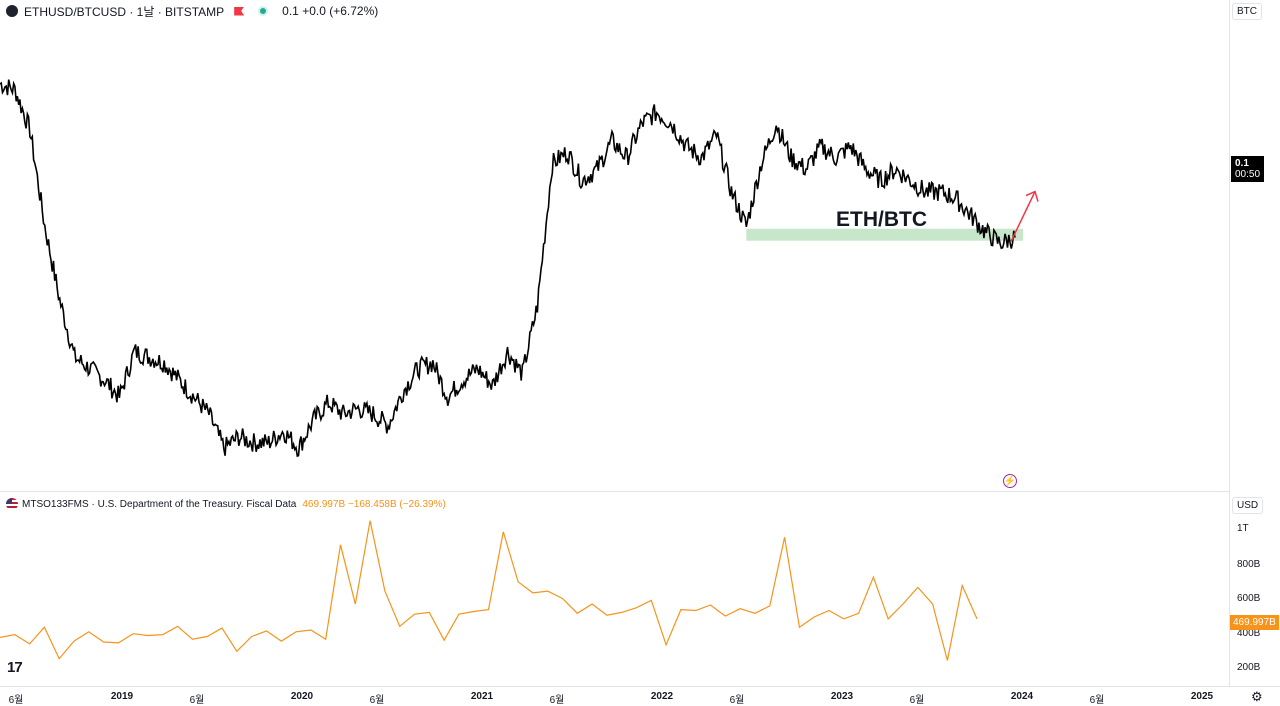  I want to click on indicator-y-tick: 1T, so click(1243, 528).